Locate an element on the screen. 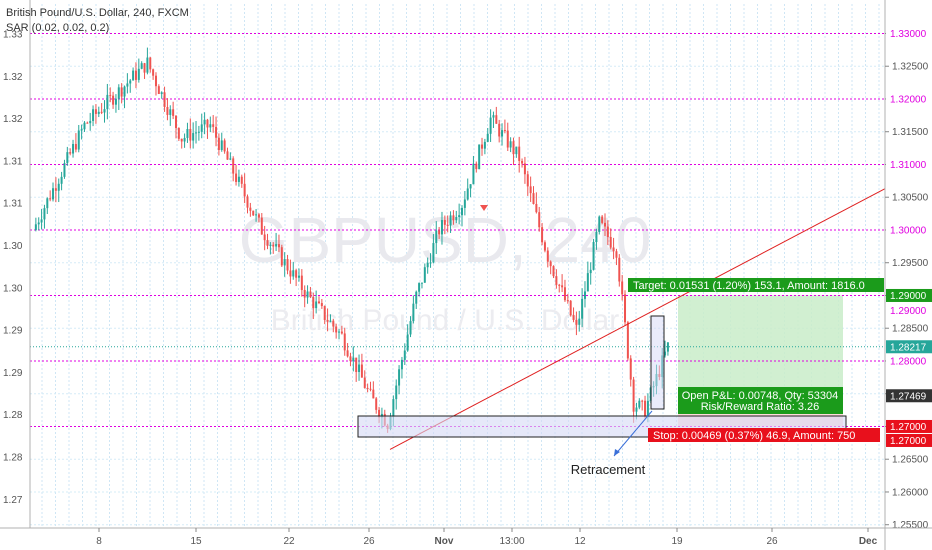 The width and height of the screenshot is (932, 550). watermark-description: British Pound / U.S. Dollar is located at coordinates (445, 320).